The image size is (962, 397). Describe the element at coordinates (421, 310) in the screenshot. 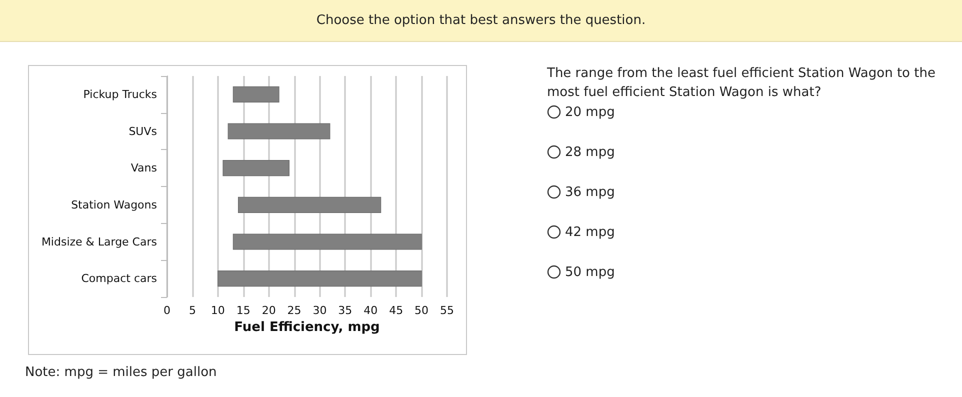

I see `x-tick-label: 50` at that location.